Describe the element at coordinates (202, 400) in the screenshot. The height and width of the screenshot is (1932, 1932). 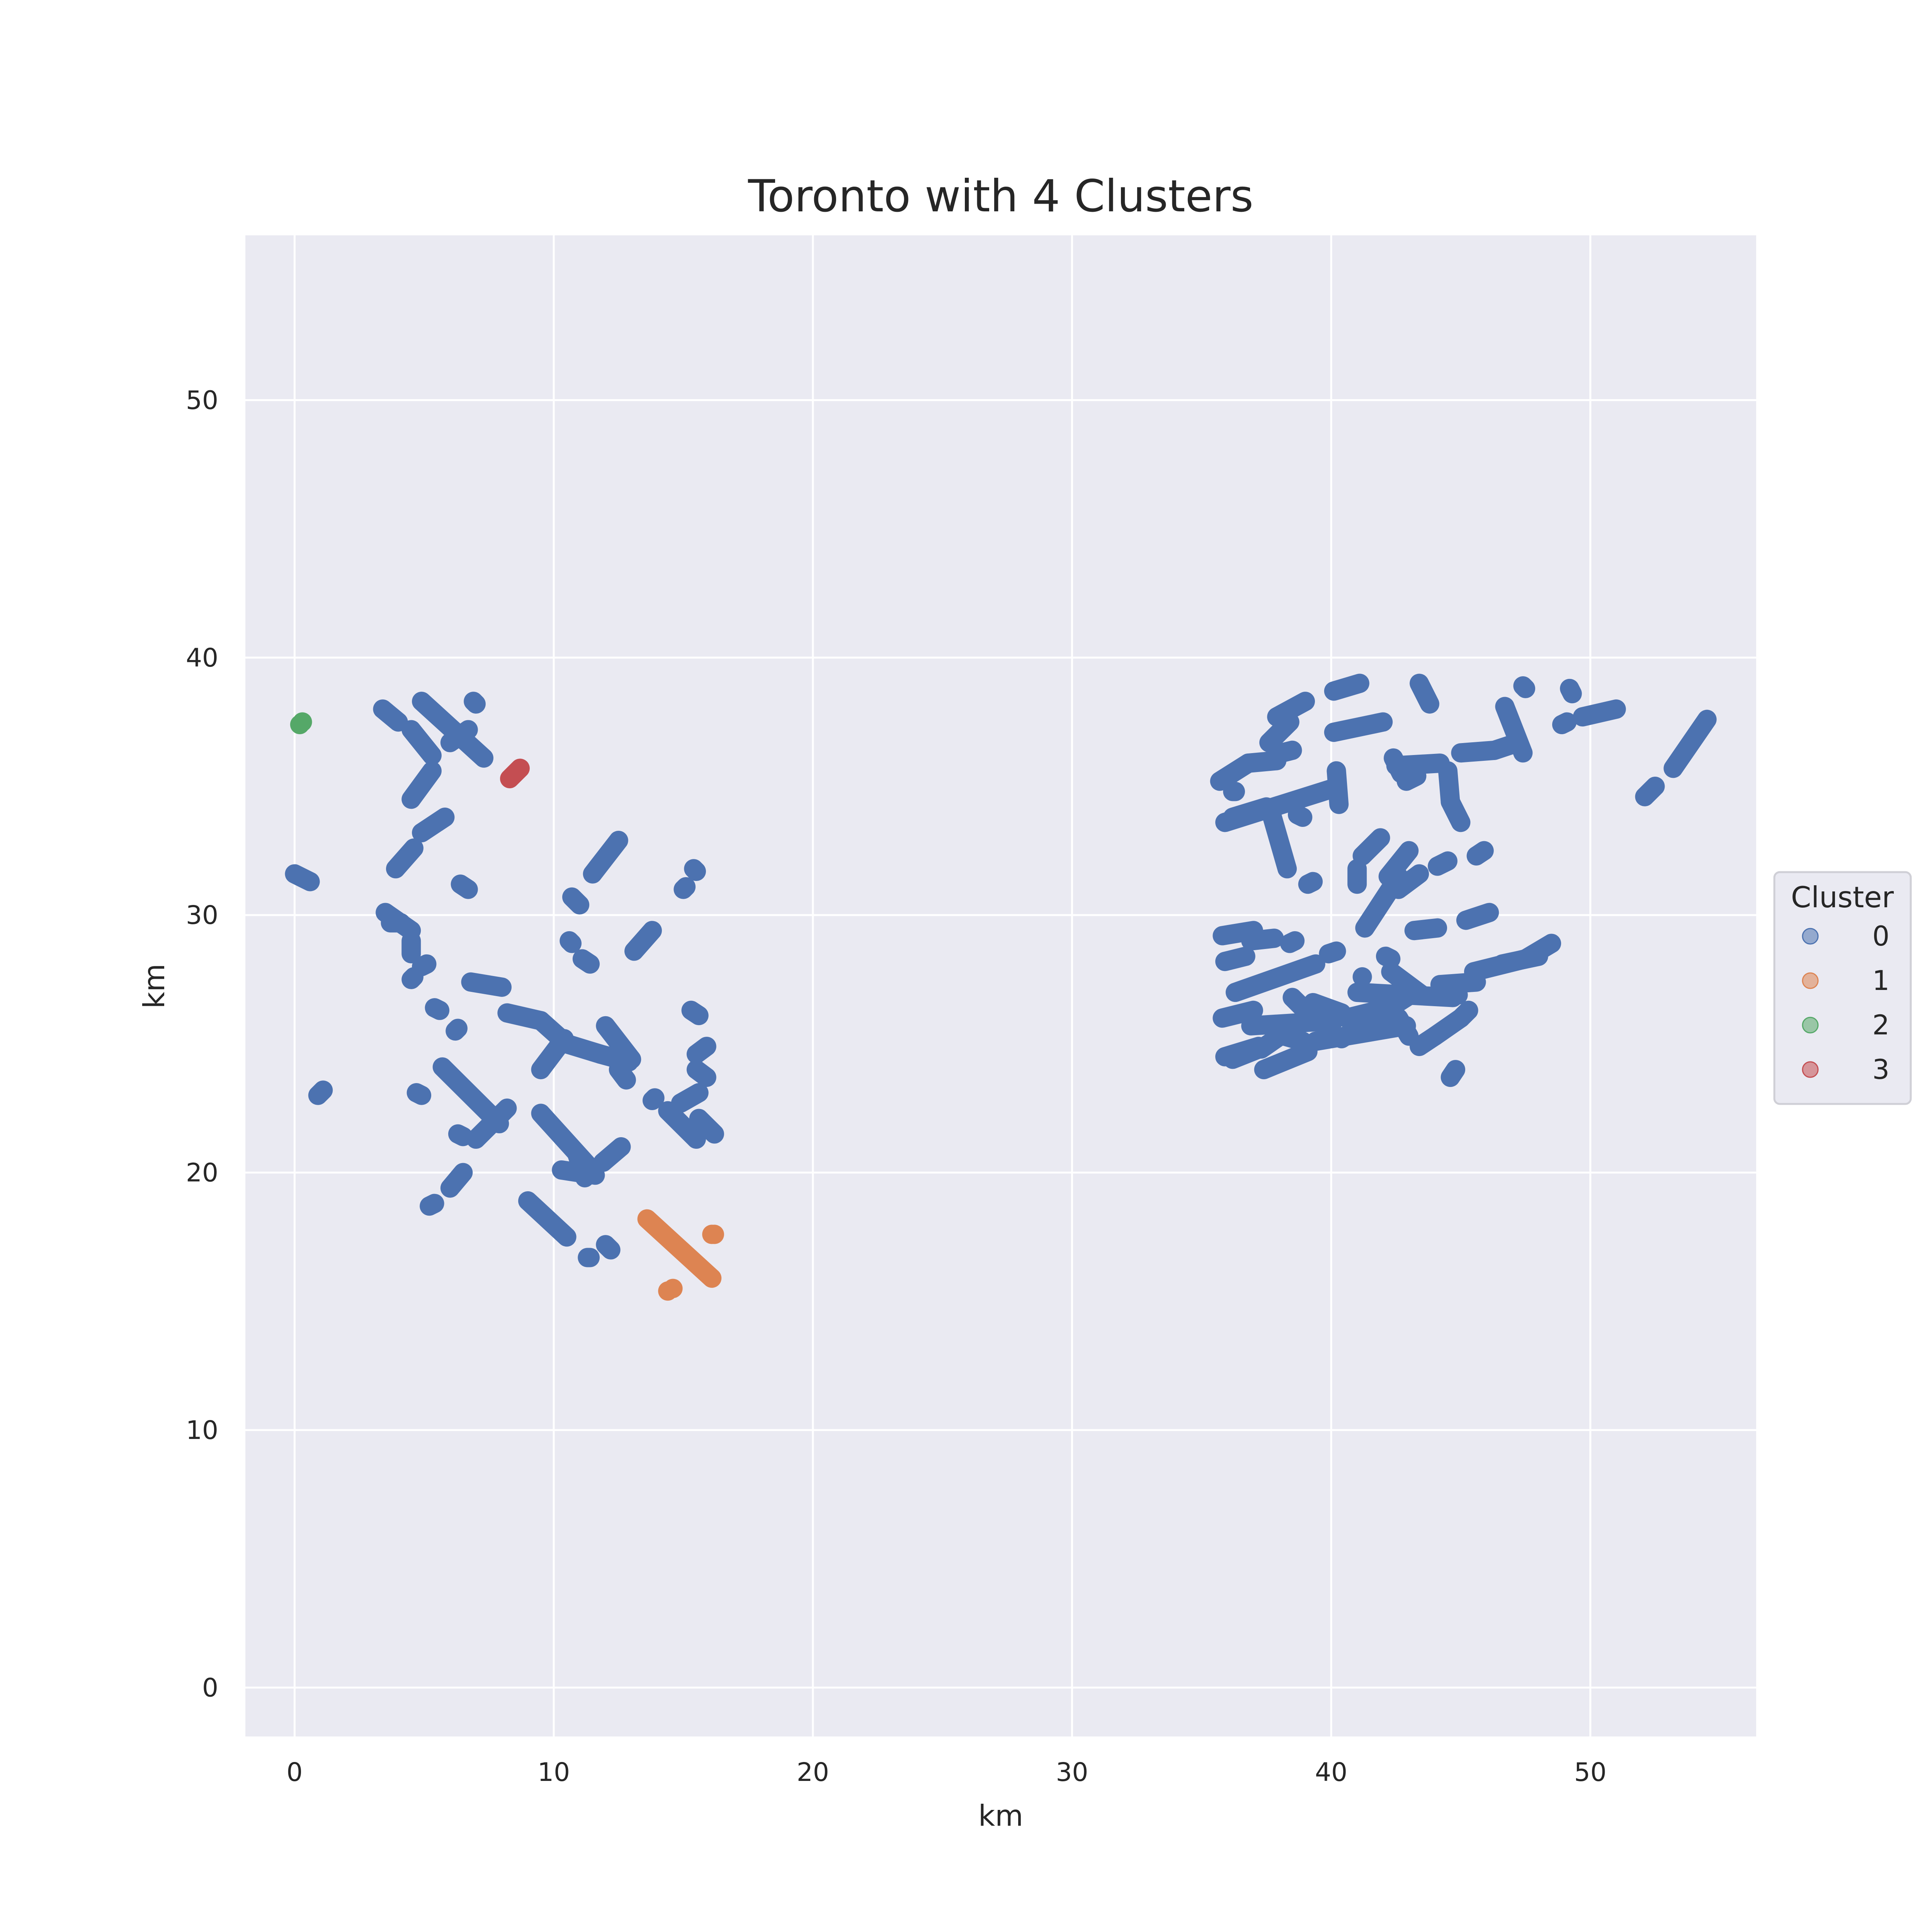
I see `y-tick-label: 50` at that location.